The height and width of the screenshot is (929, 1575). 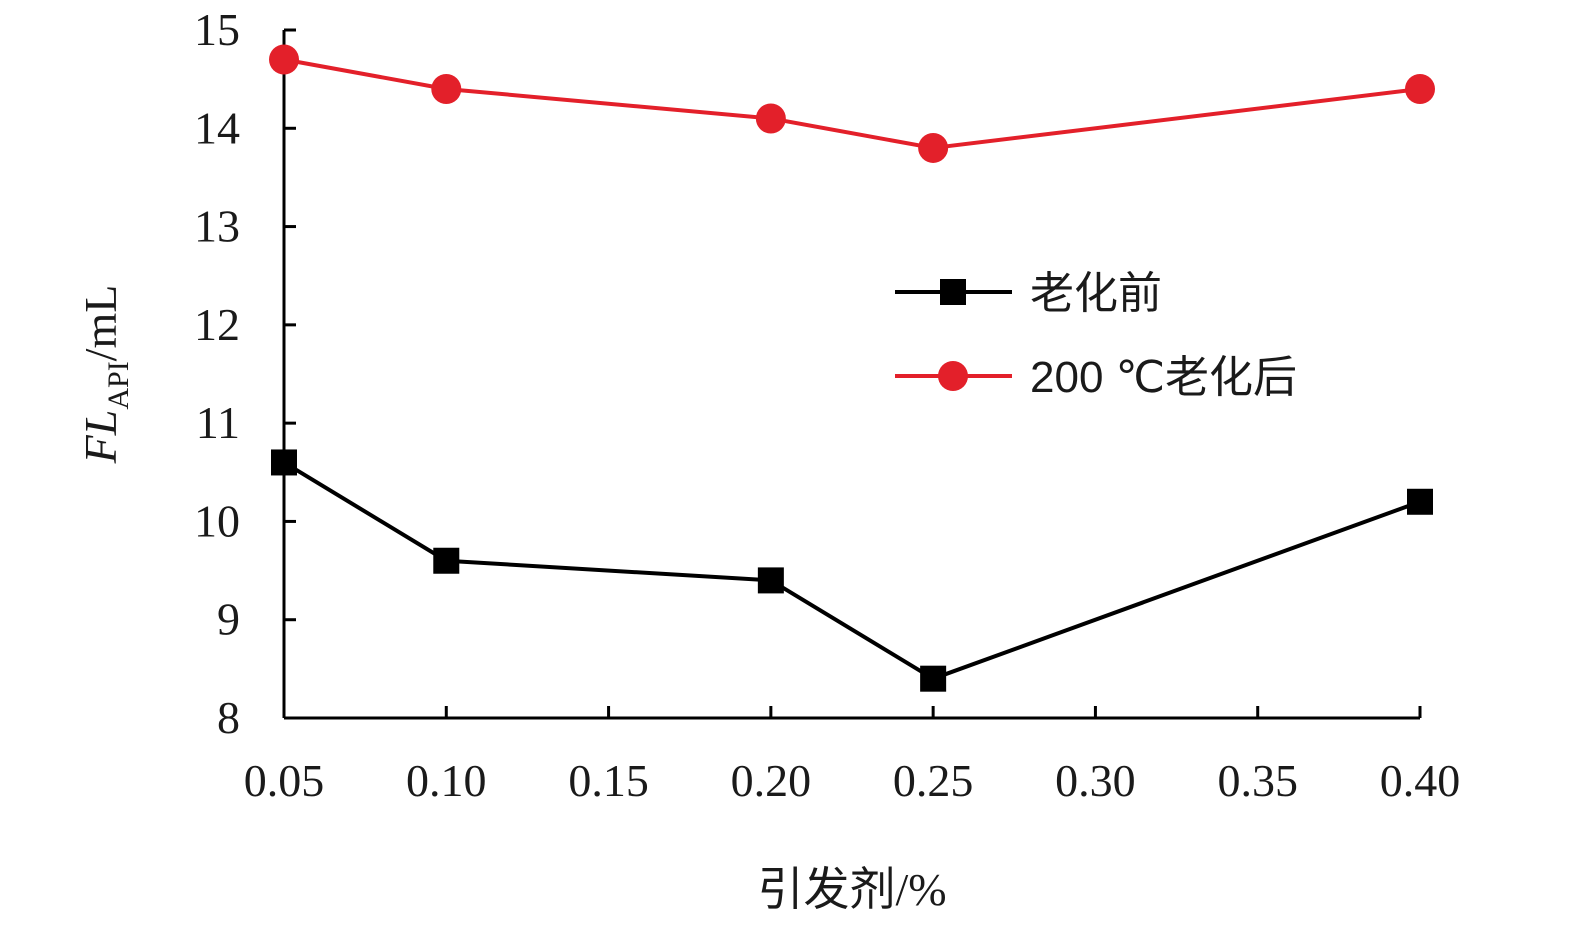 What do you see at coordinates (228, 717) in the screenshot?
I see `y-tick-label: 8` at bounding box center [228, 717].